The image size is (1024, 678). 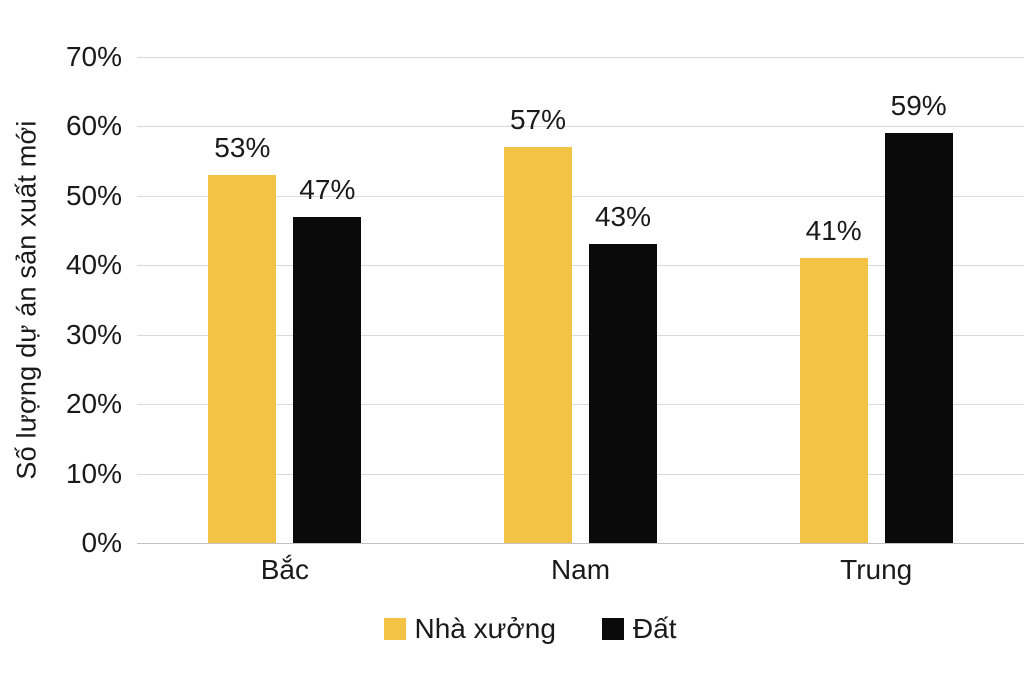 I want to click on y-axis-title: Số lượng dự án sản xuất mới, so click(x=26, y=300).